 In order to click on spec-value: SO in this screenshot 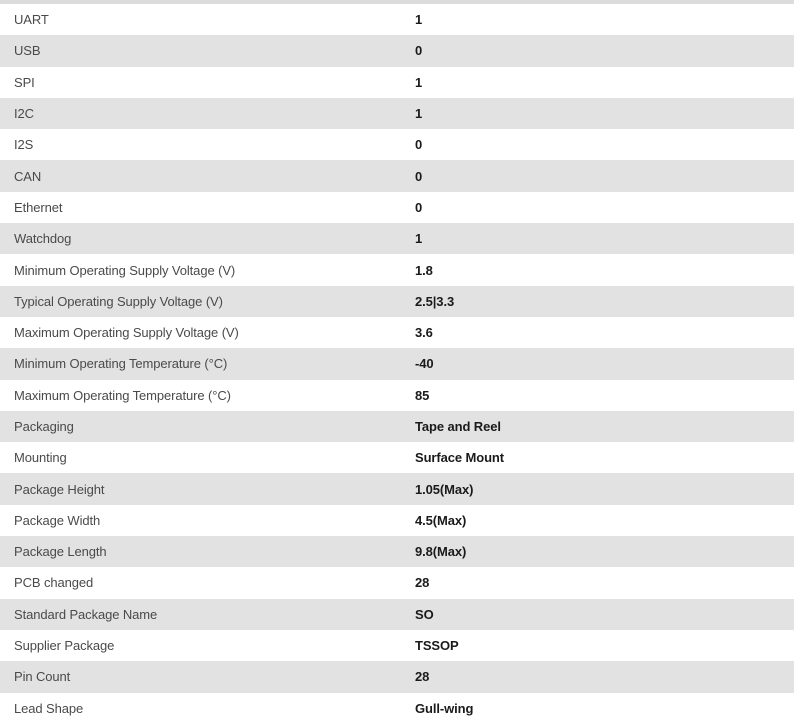, I will do `click(424, 614)`.